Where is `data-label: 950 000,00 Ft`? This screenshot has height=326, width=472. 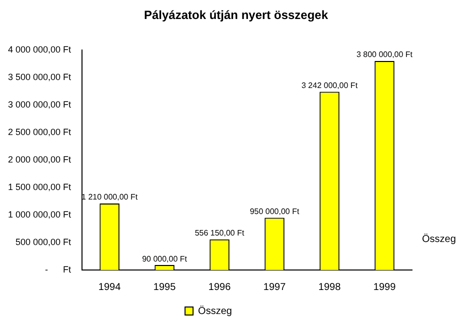
data-label: 950 000,00 Ft is located at coordinates (275, 211).